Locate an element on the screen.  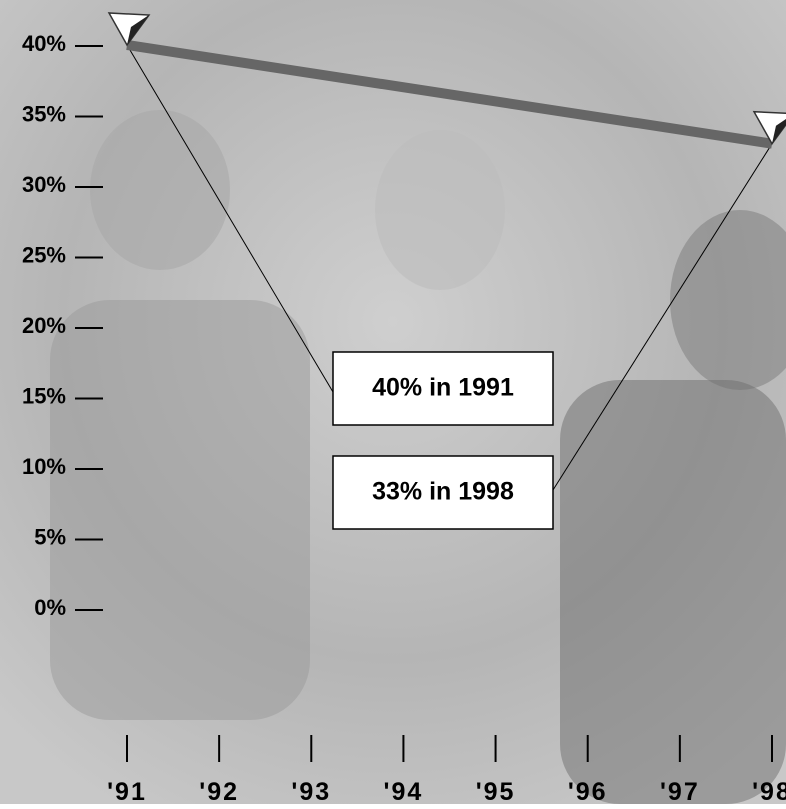
callout-label: 40% in 1991 is located at coordinates (443, 388).